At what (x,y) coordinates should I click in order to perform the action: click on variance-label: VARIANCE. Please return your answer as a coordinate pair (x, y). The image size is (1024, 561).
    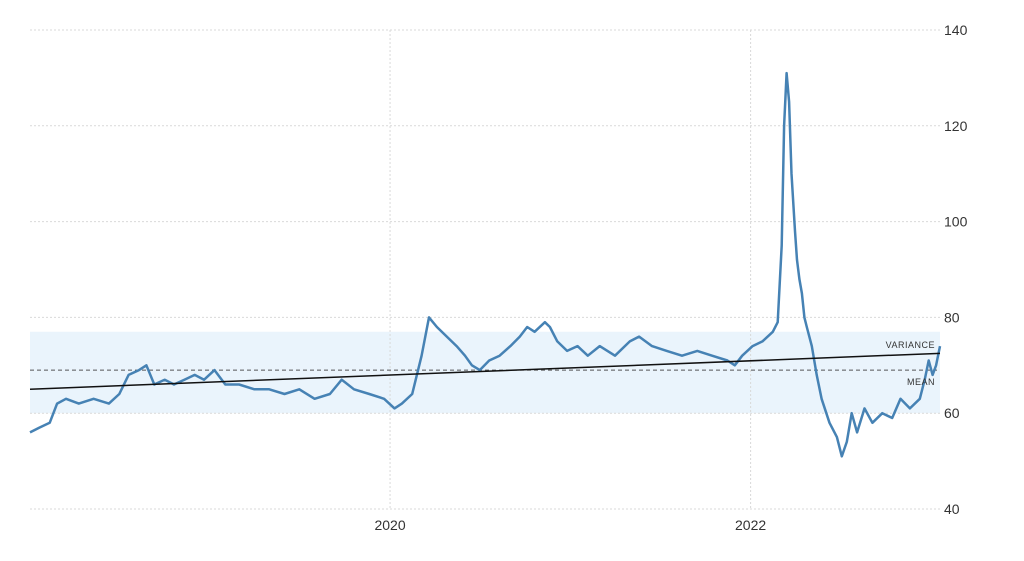
    Looking at the image, I should click on (910, 345).